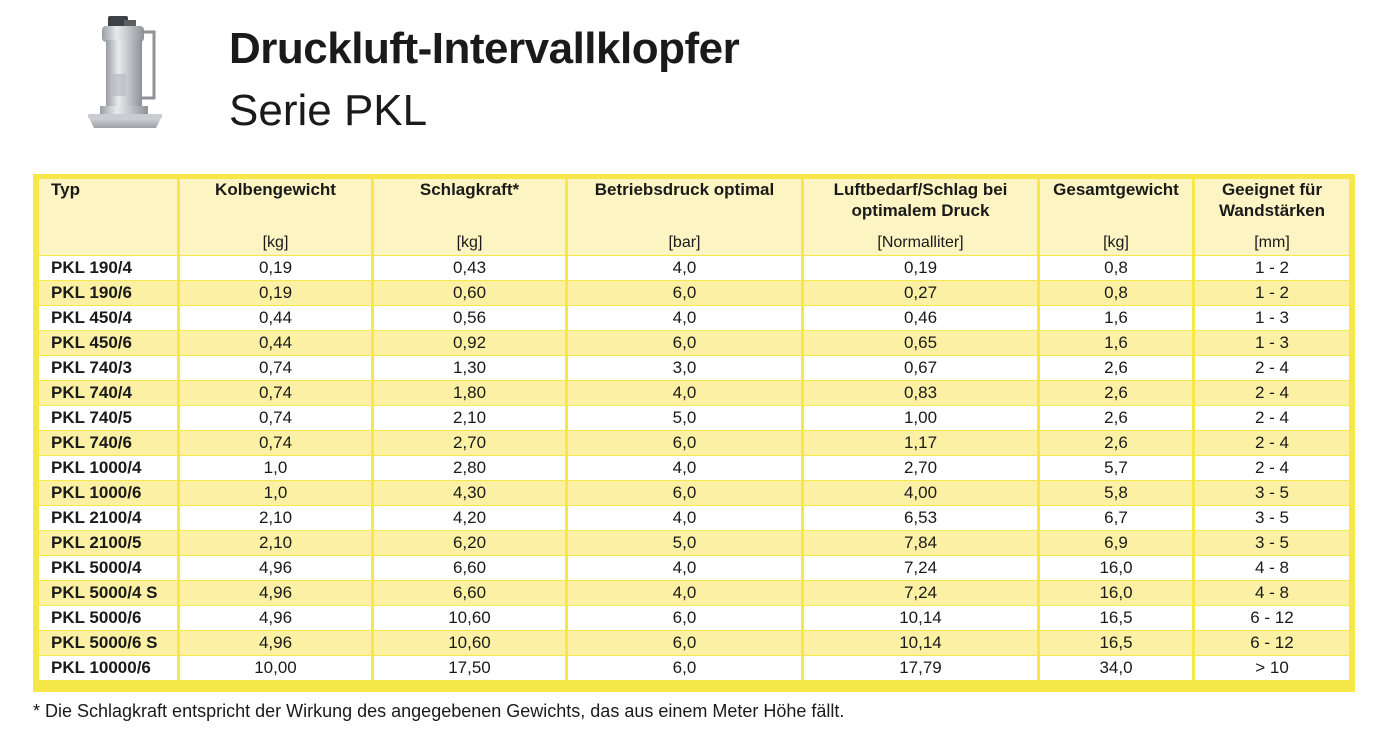 This screenshot has height=740, width=1398. I want to click on product-image, so click(125, 72).